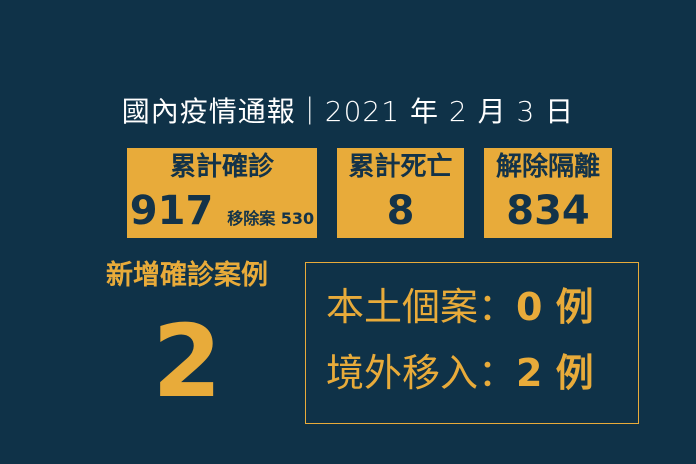 This screenshot has width=696, height=464. What do you see at coordinates (221, 167) in the screenshot?
I see `stat-label: 累計確診` at bounding box center [221, 167].